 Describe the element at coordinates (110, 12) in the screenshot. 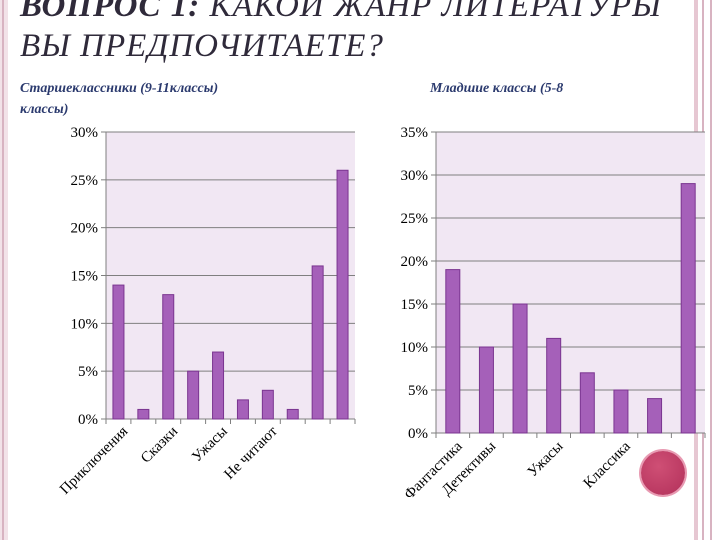

I see `title-bold: ВОПРОС 1:` at that location.